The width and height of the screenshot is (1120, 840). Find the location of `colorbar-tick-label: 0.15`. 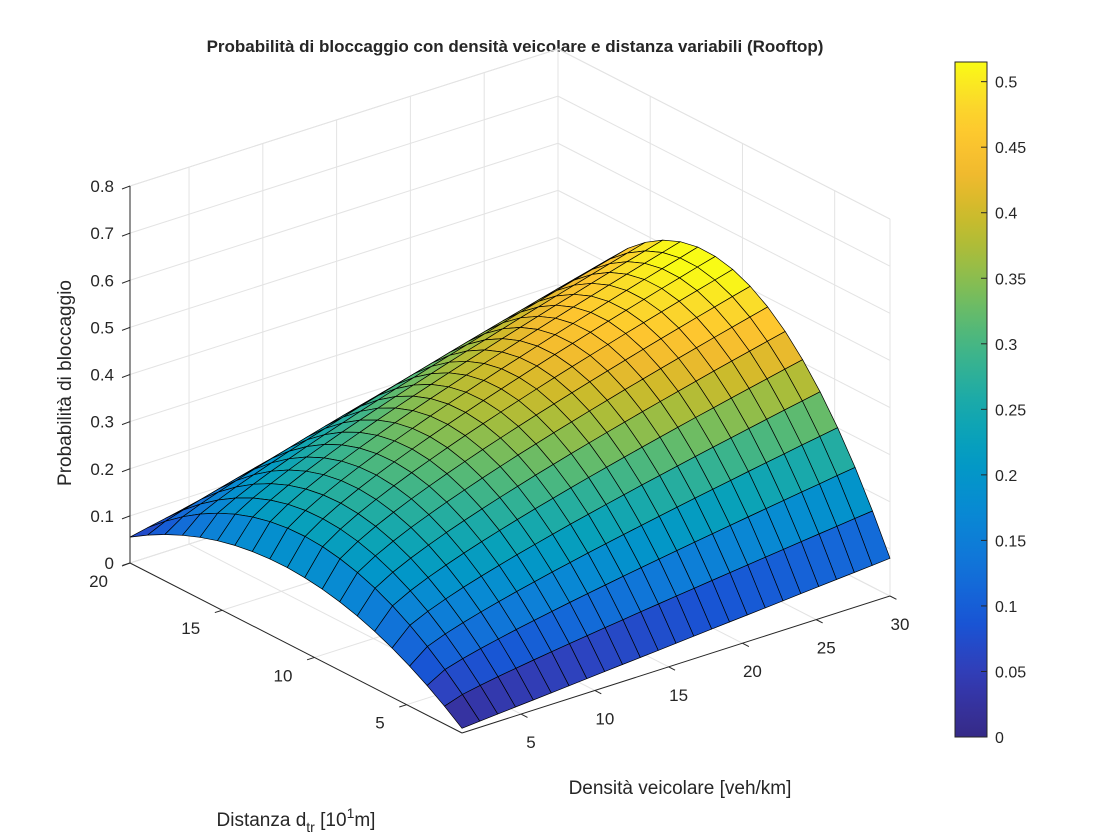

colorbar-tick-label: 0.15 is located at coordinates (1010, 541).